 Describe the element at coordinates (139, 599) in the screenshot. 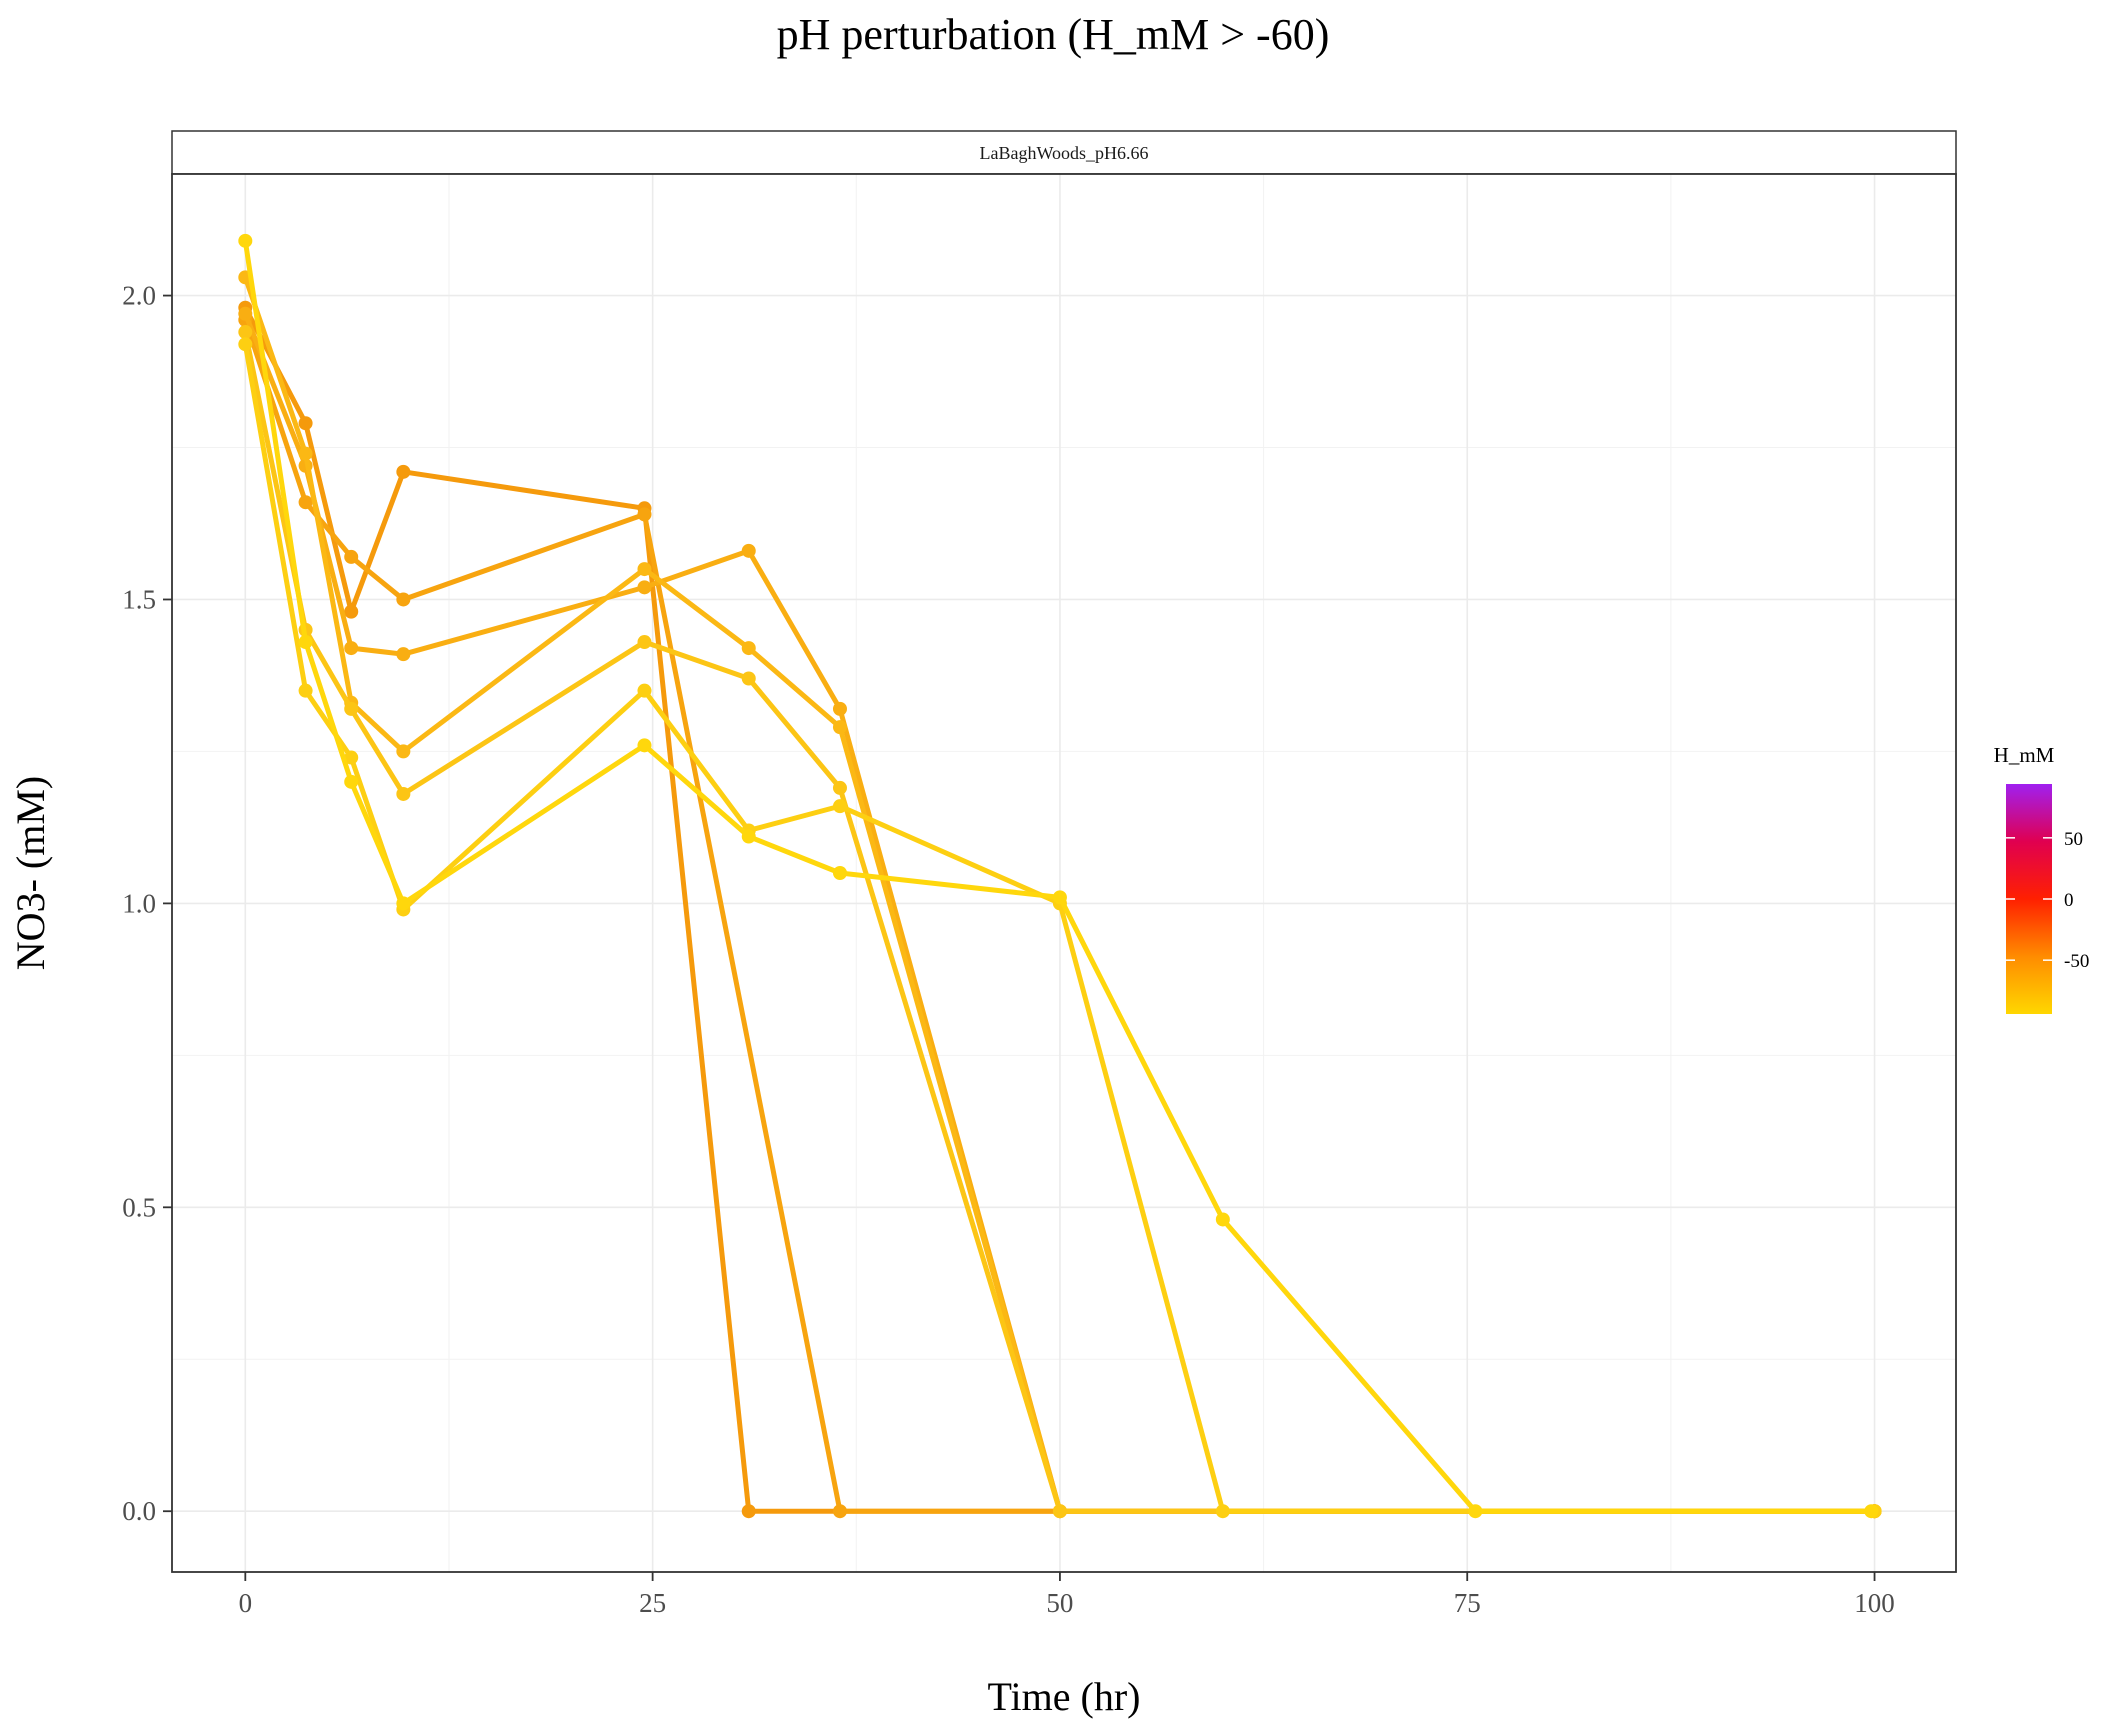

I see `y-tick-label: 1.5` at that location.